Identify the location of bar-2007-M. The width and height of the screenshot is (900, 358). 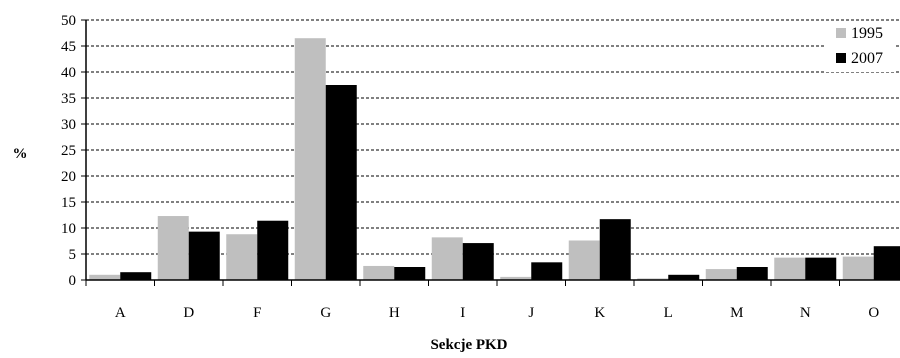
(752, 273).